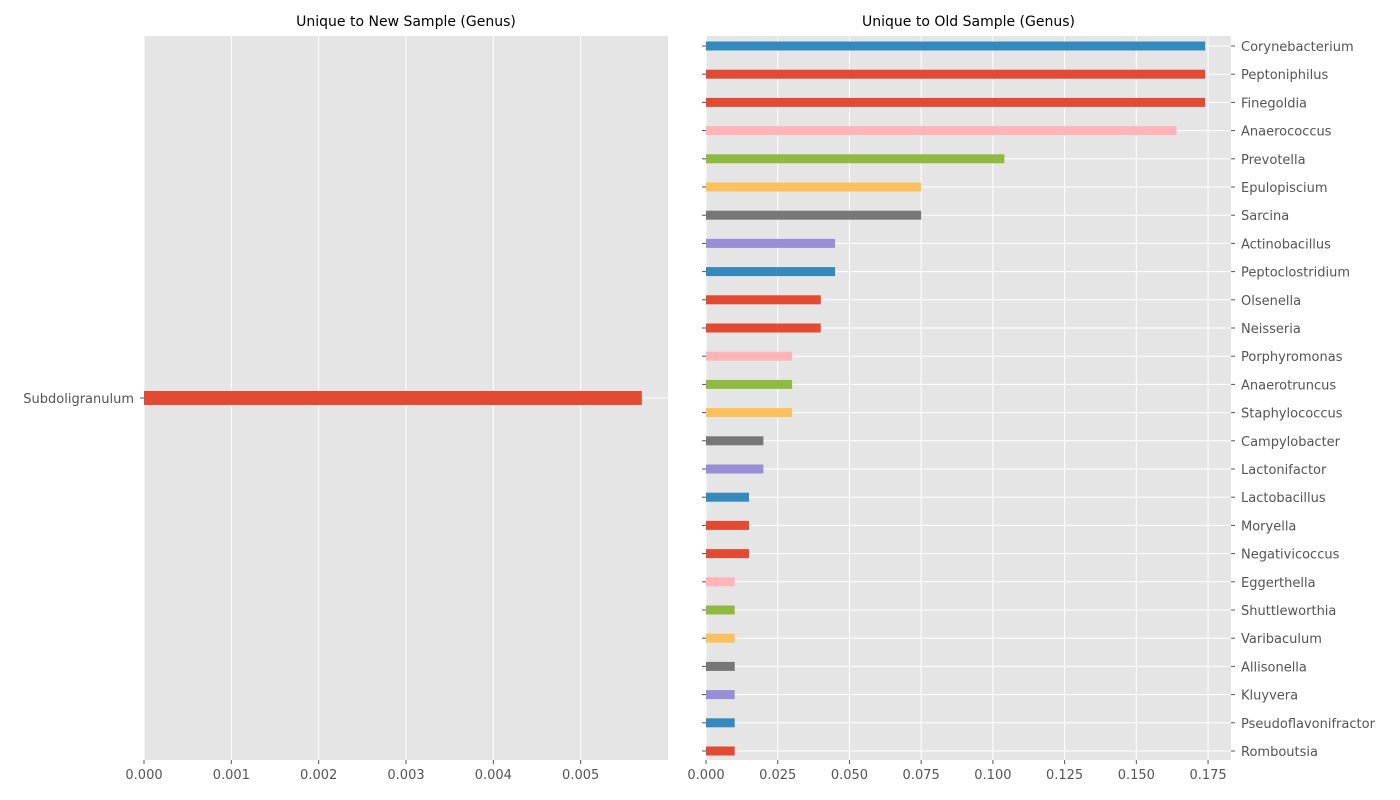 The image size is (1400, 800). I want to click on old-x-tick-label: 0.125, so click(1064, 775).